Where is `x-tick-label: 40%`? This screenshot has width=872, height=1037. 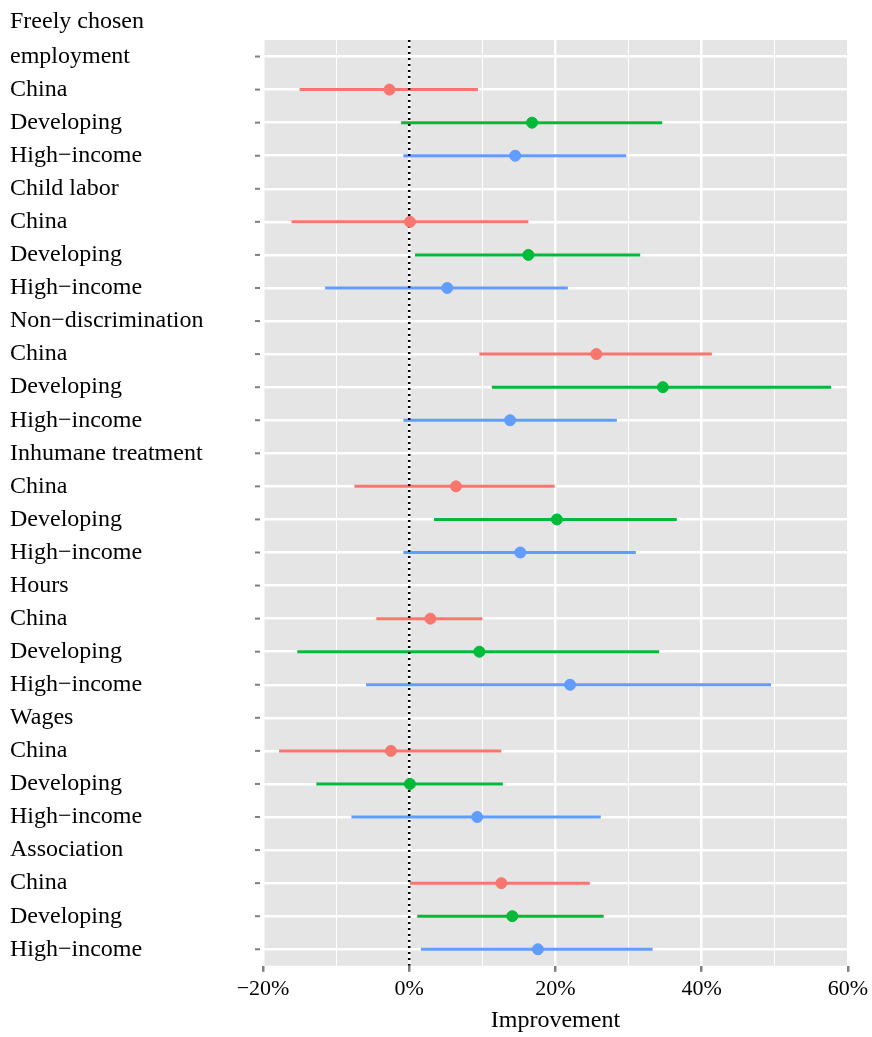
x-tick-label: 40% is located at coordinates (701, 987).